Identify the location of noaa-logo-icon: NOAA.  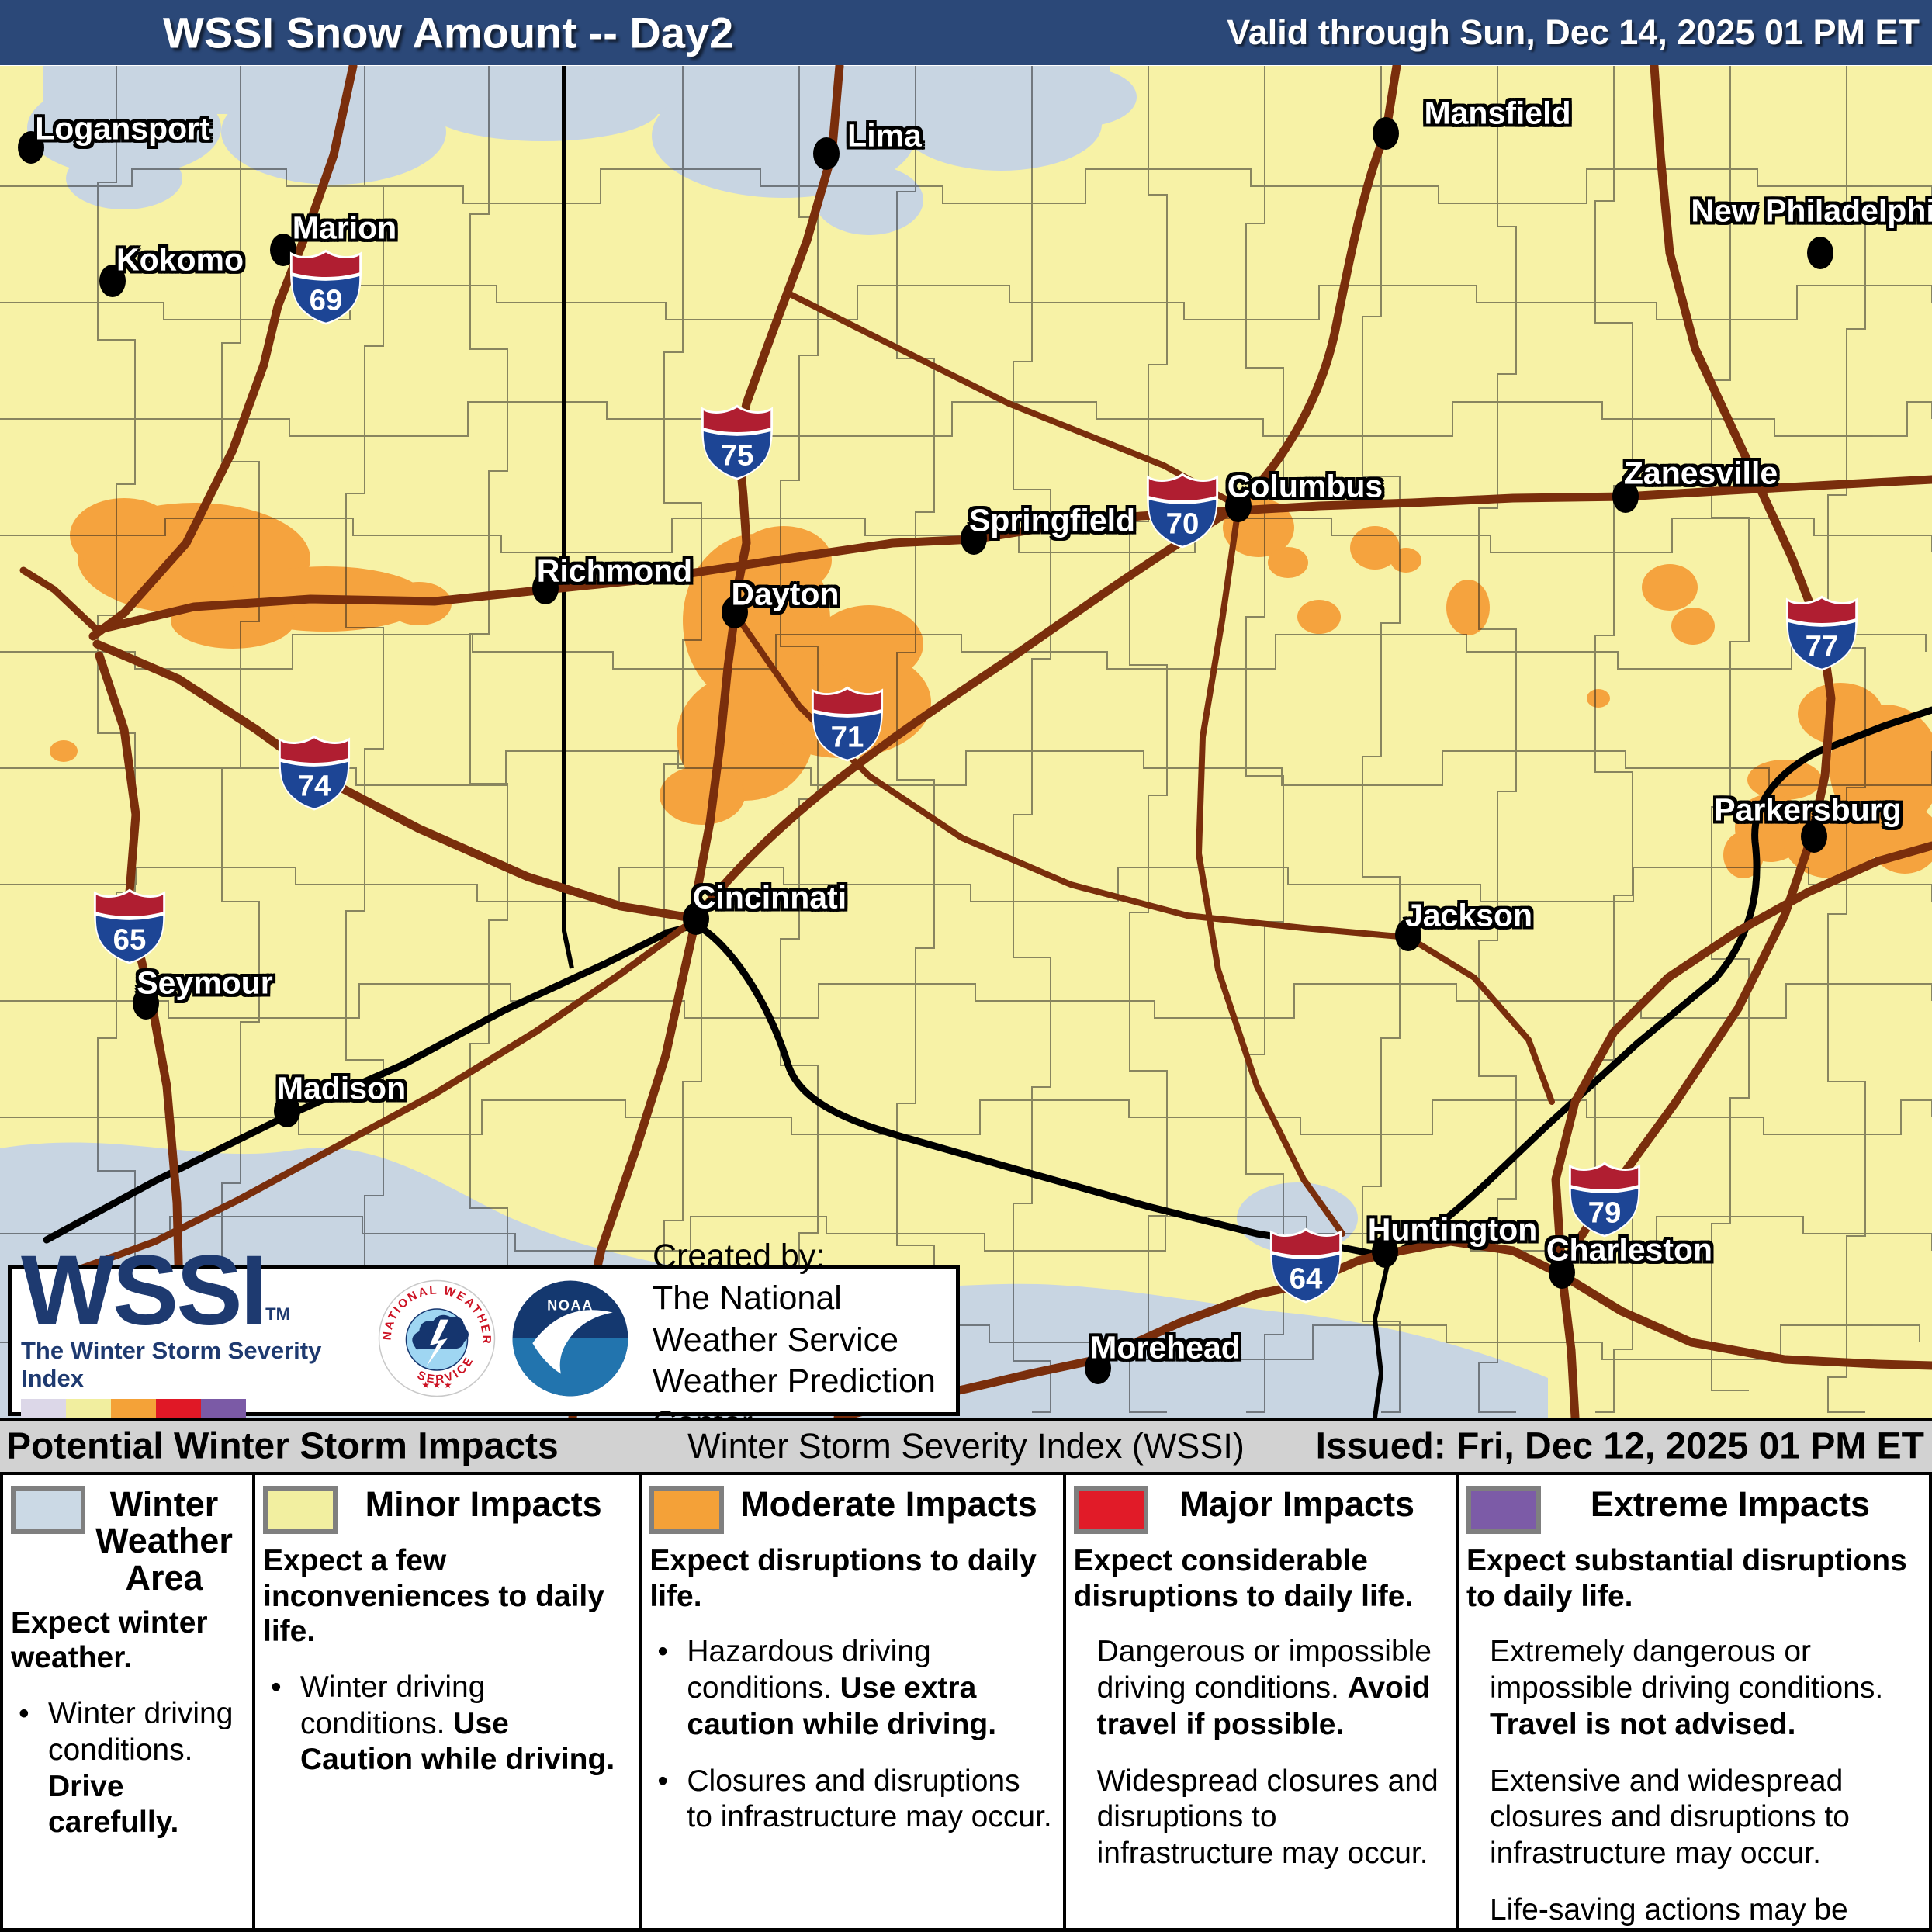
(570, 1340).